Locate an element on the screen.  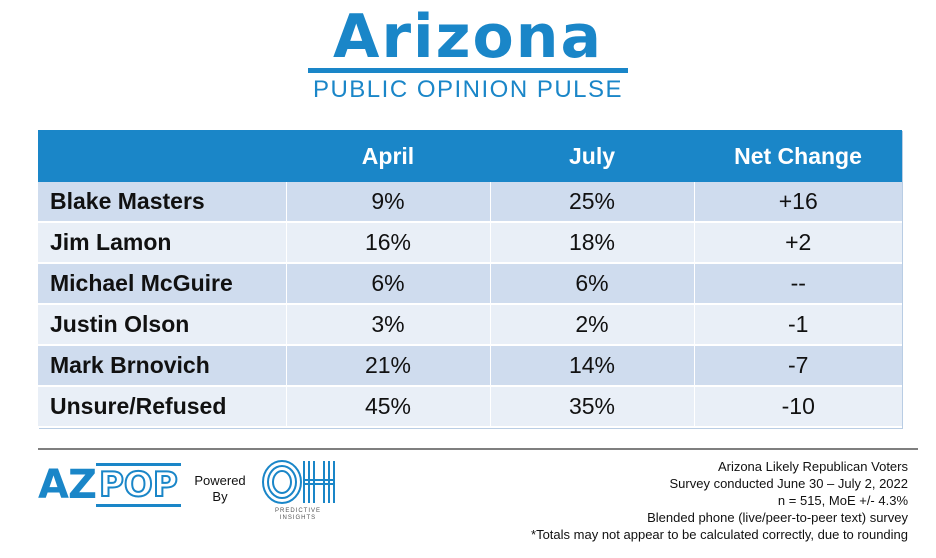
azpop-logo-az: AZ is located at coordinates (67, 485).